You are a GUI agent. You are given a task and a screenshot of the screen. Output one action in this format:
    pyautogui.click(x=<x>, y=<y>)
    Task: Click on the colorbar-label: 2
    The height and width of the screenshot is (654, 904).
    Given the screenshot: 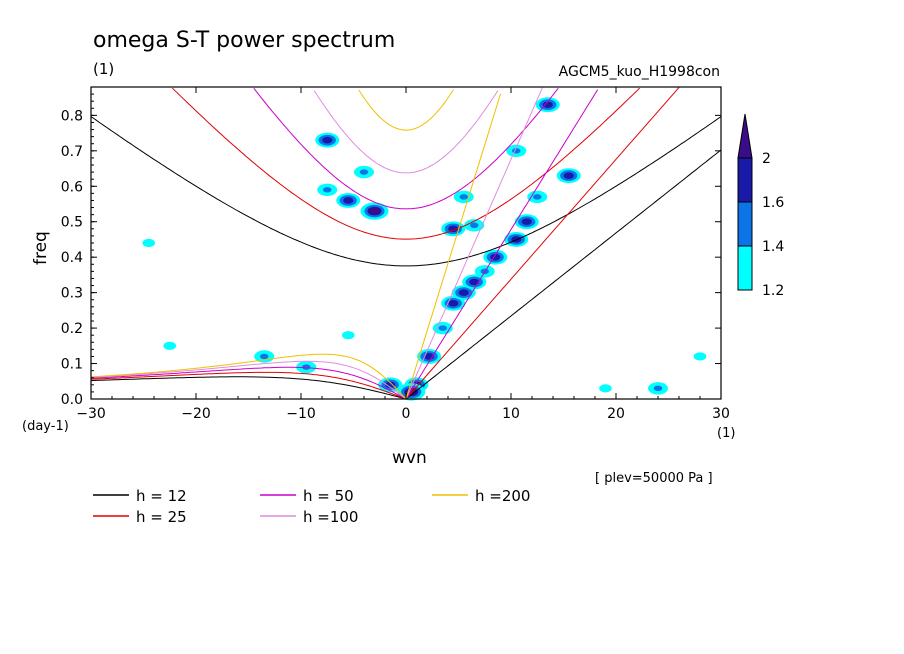 What is the action you would take?
    pyautogui.click(x=766, y=159)
    